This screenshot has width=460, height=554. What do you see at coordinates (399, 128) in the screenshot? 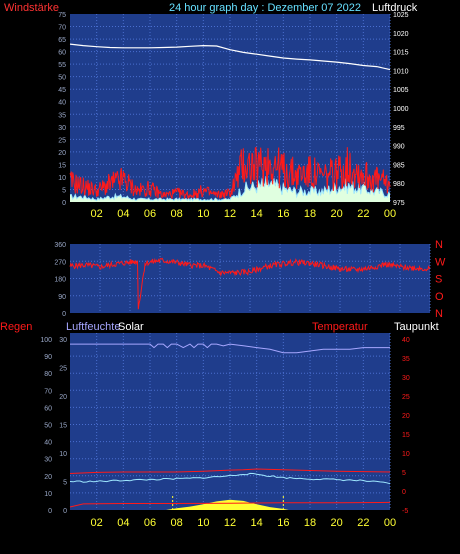
I see `y-tick-label-right: 995` at bounding box center [399, 128].